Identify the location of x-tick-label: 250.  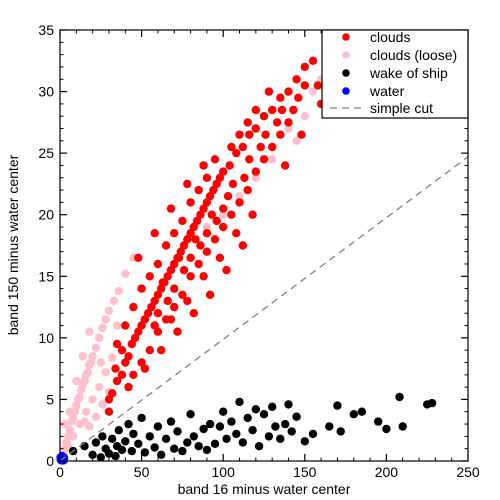
(468, 472).